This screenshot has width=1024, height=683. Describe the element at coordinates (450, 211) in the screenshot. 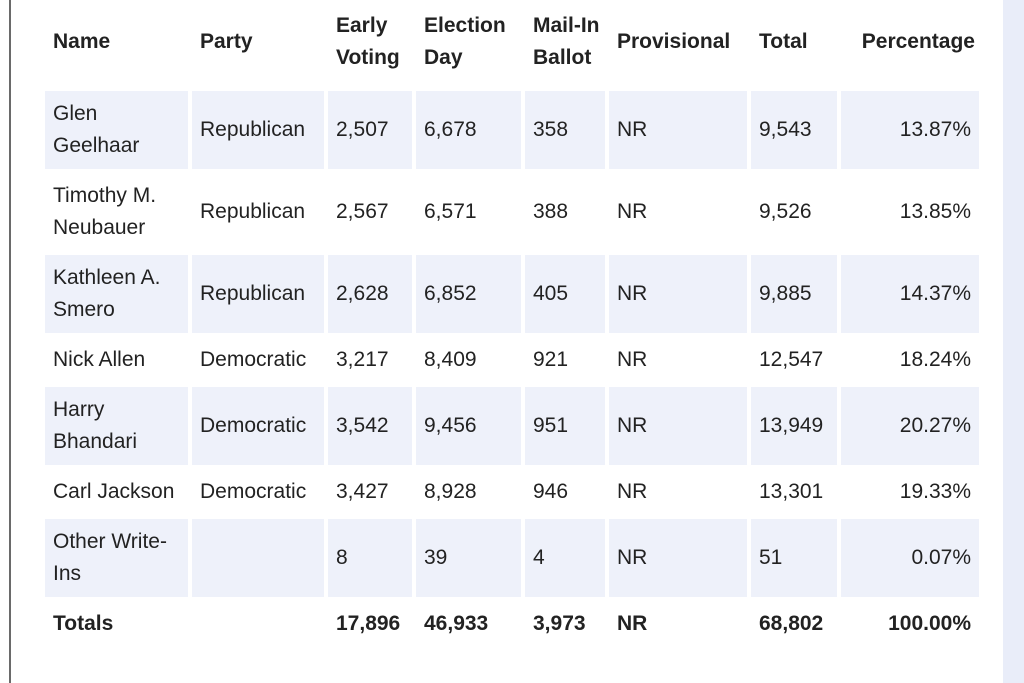

I see `table-cell: 6,571` at that location.